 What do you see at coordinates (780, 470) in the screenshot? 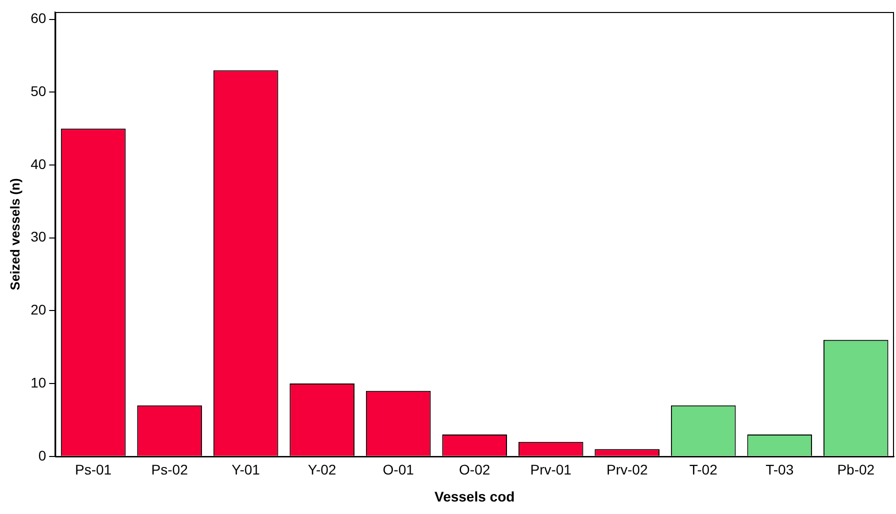
I see `x-tick-label: T-03` at bounding box center [780, 470].